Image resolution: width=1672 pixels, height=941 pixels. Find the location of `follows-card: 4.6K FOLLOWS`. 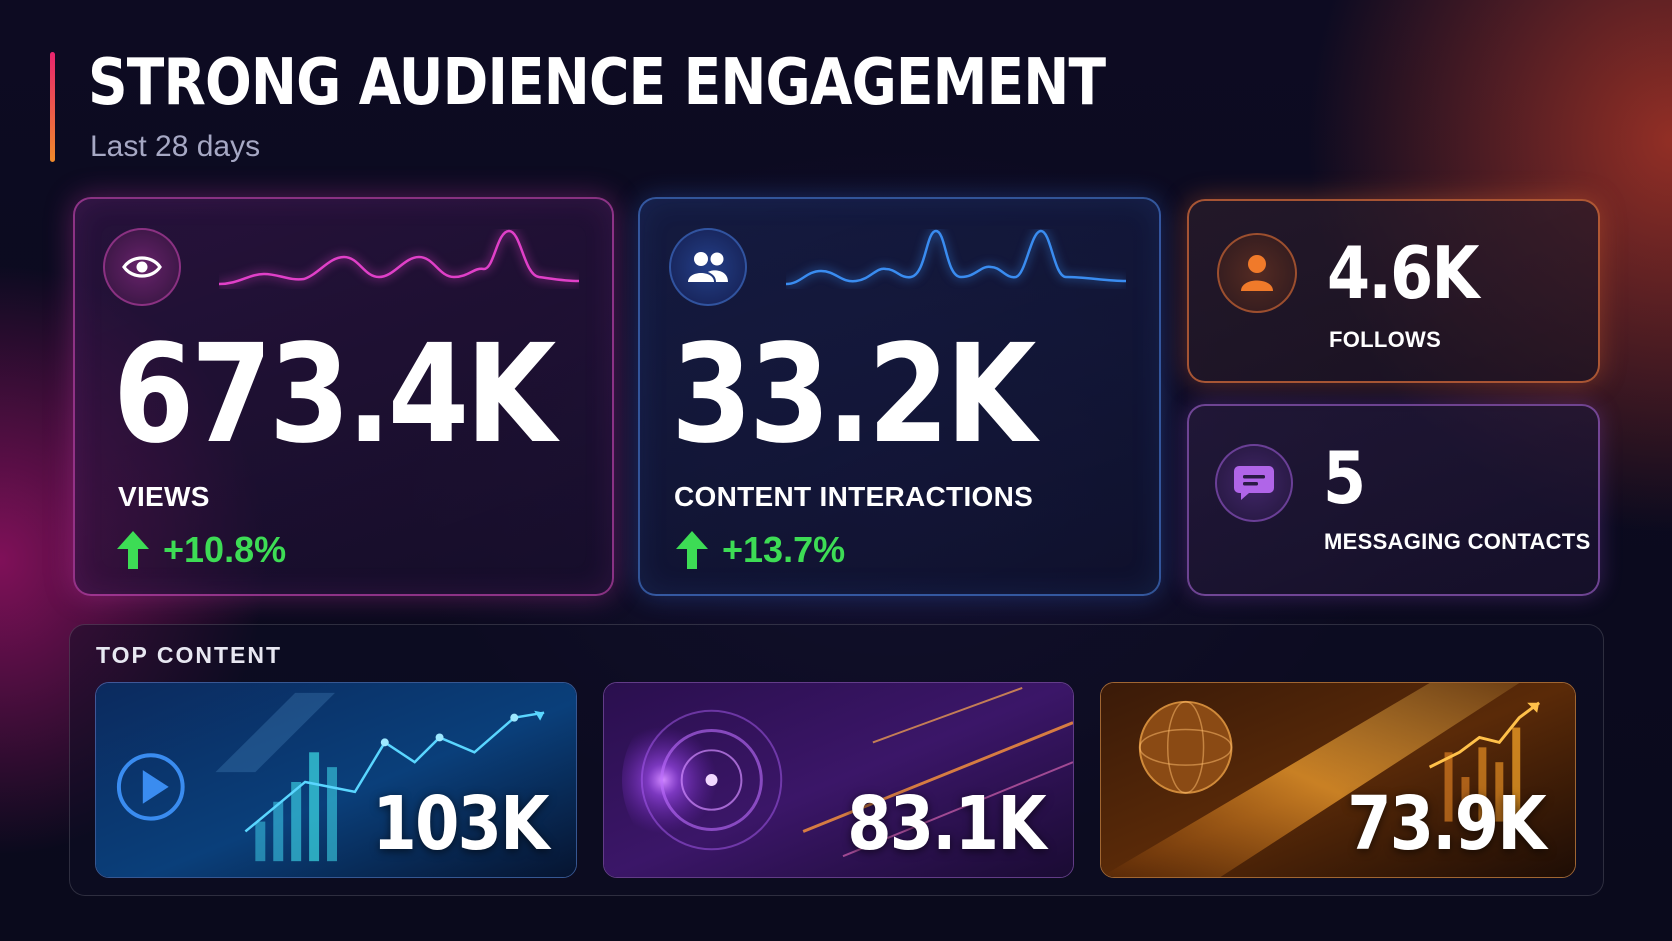

follows-card: 4.6K FOLLOWS is located at coordinates (1393, 291).